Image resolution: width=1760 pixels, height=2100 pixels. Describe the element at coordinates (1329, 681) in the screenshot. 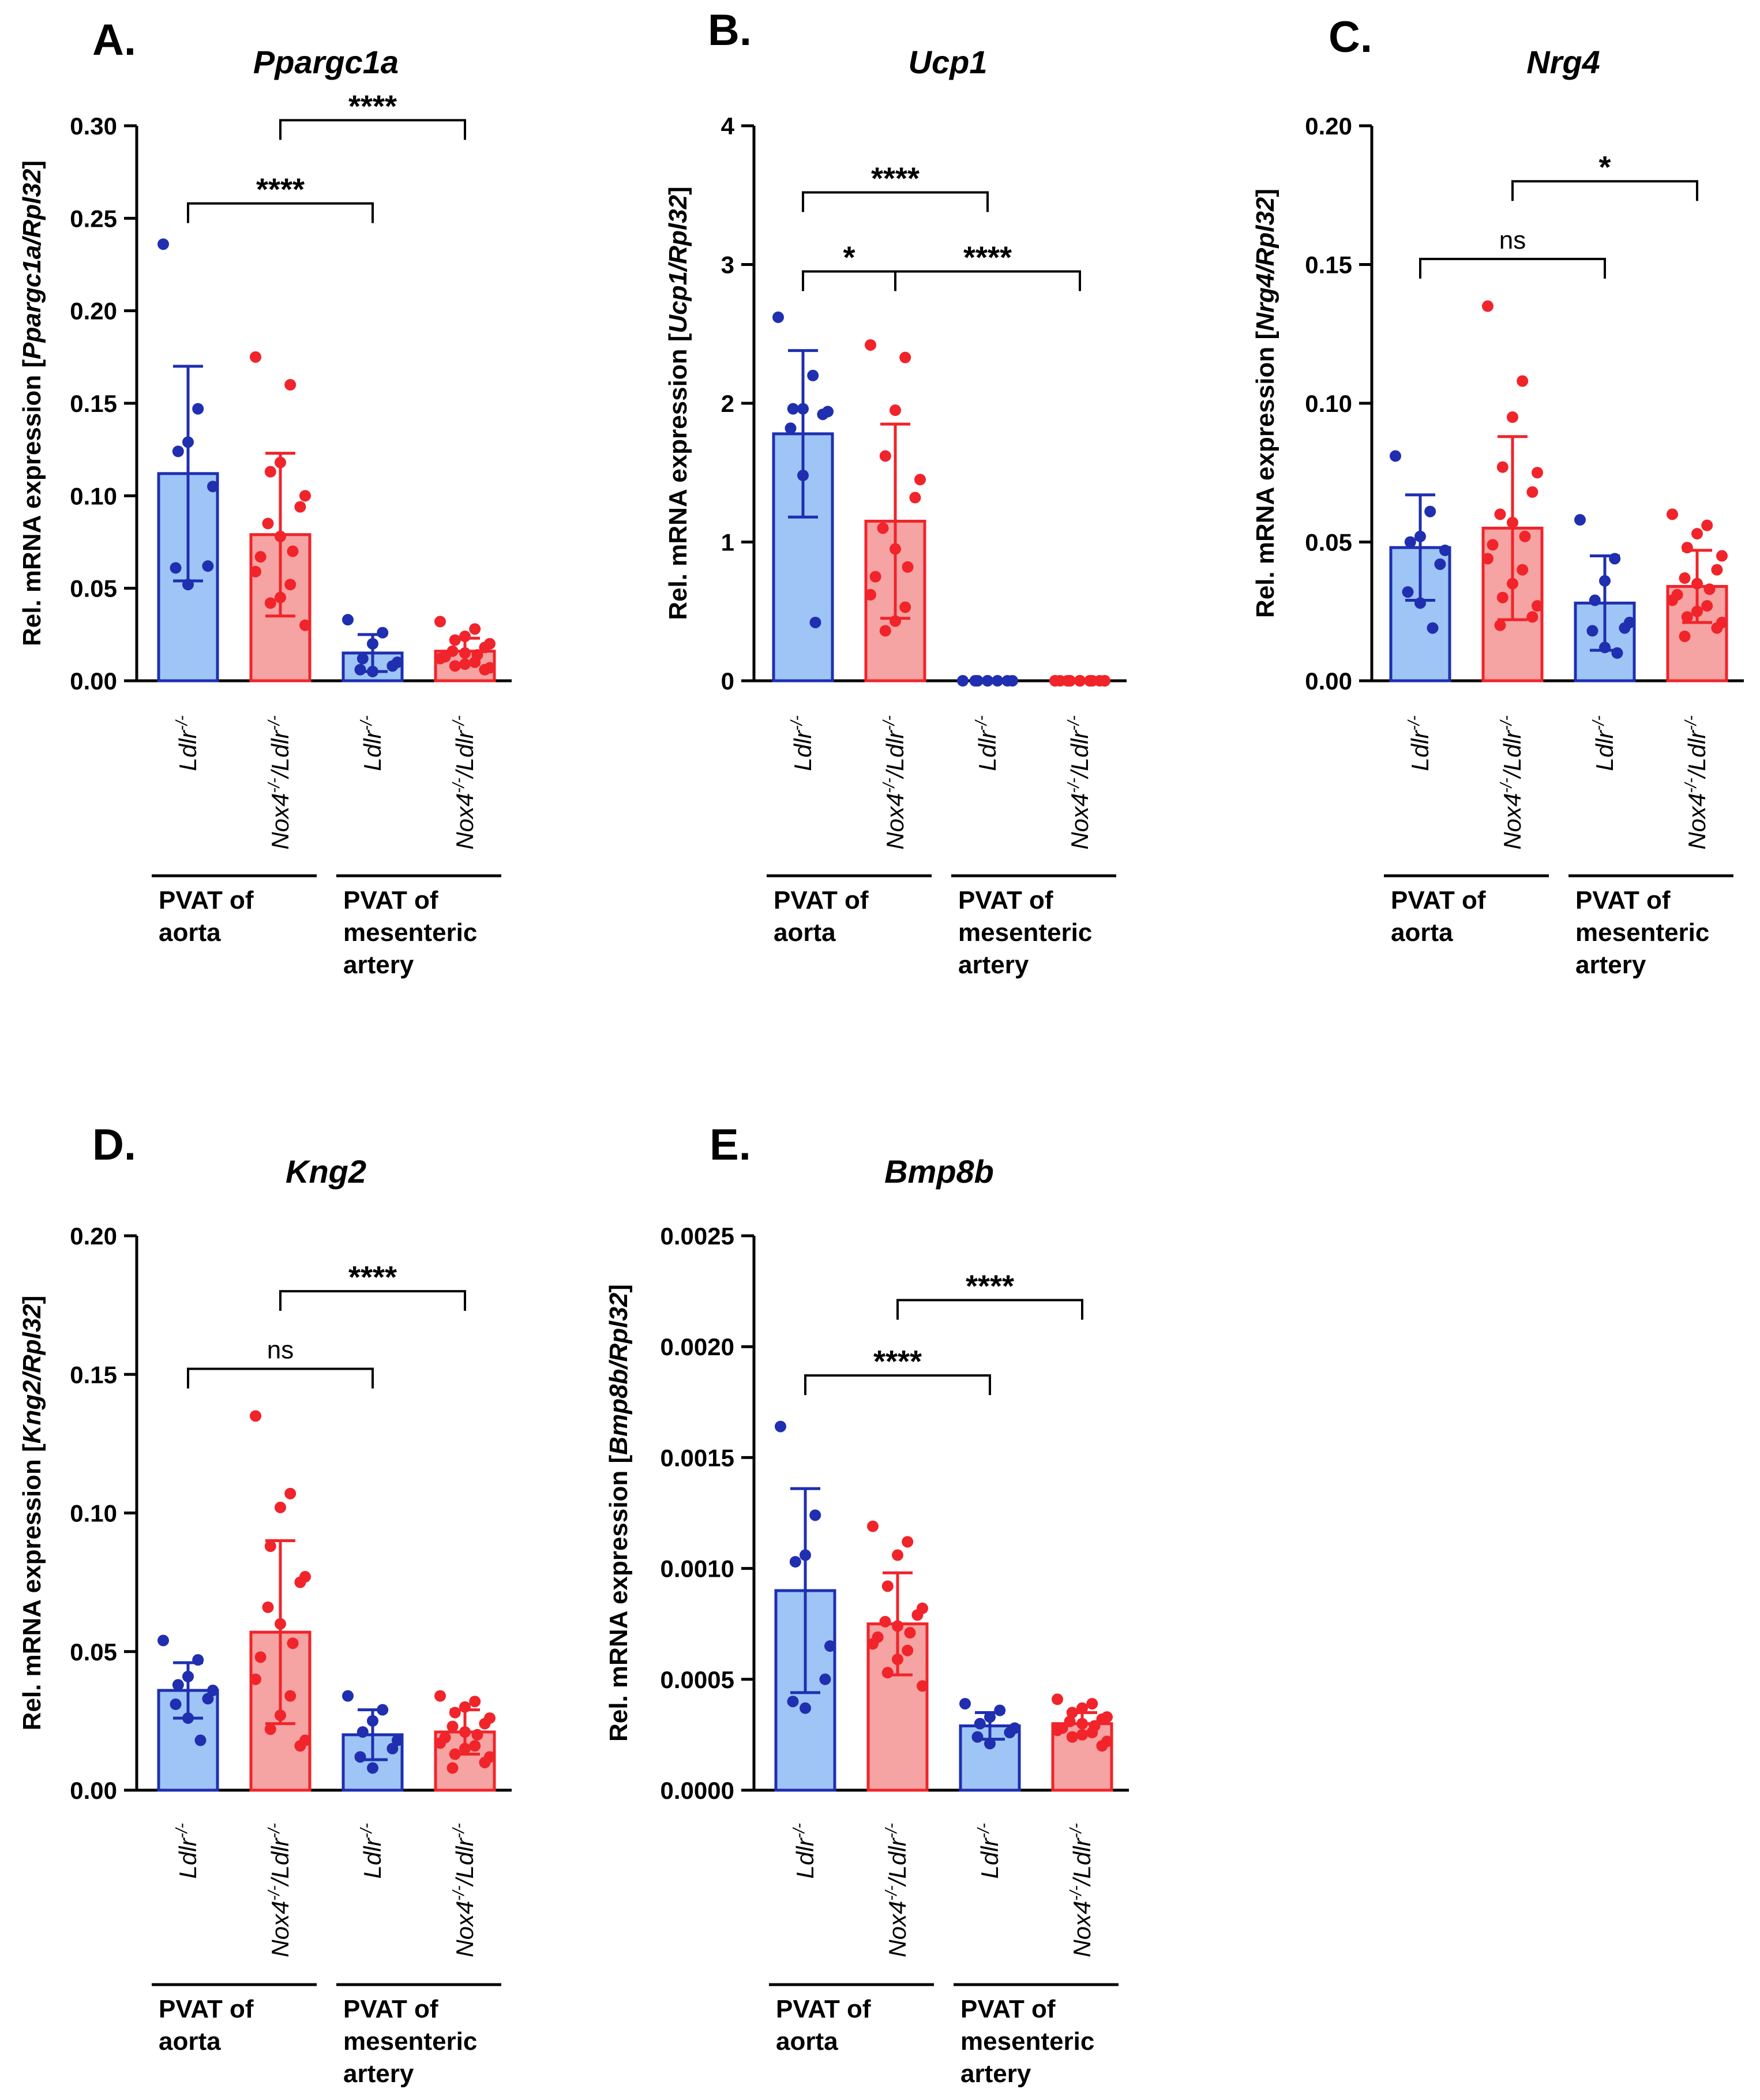

I see `y-tick-label: 0.00` at that location.